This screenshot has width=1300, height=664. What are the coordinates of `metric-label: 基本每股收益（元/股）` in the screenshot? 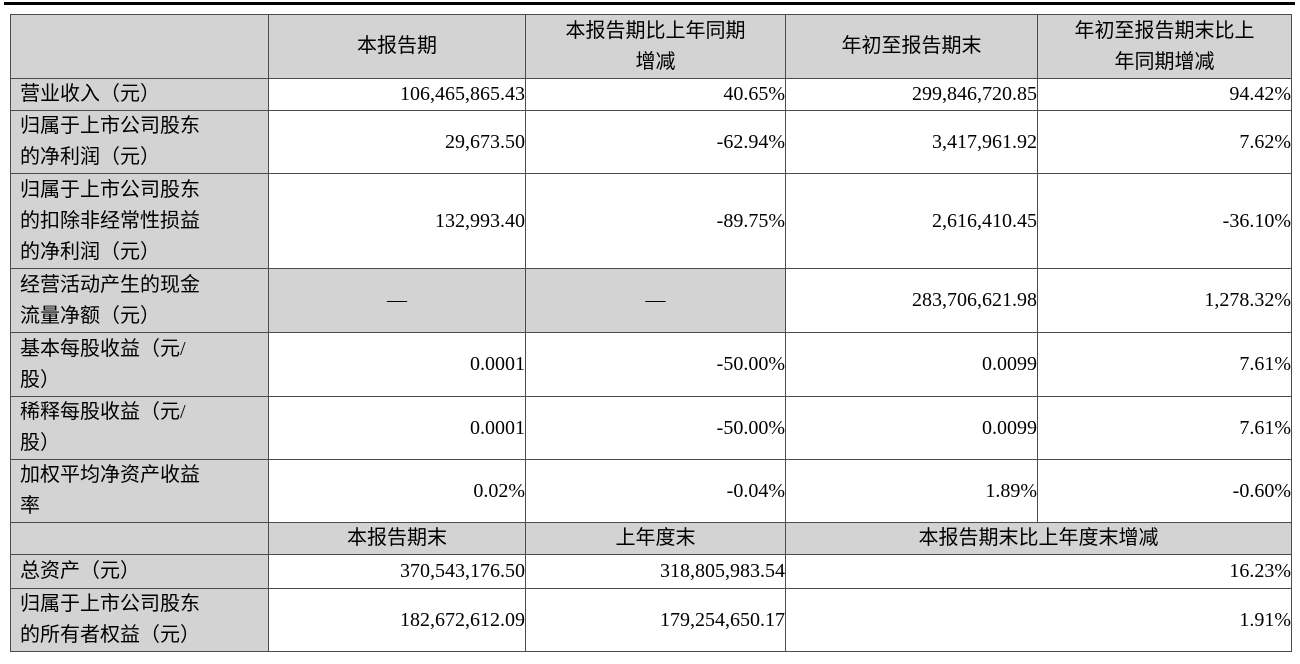 It's located at (139, 364).